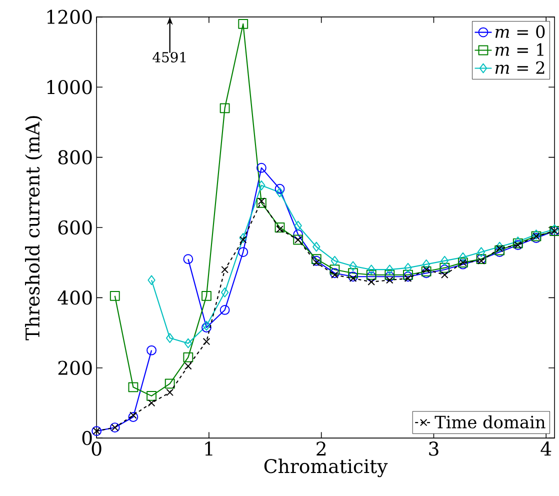  I want to click on legend-label: m = 1, so click(519, 49).